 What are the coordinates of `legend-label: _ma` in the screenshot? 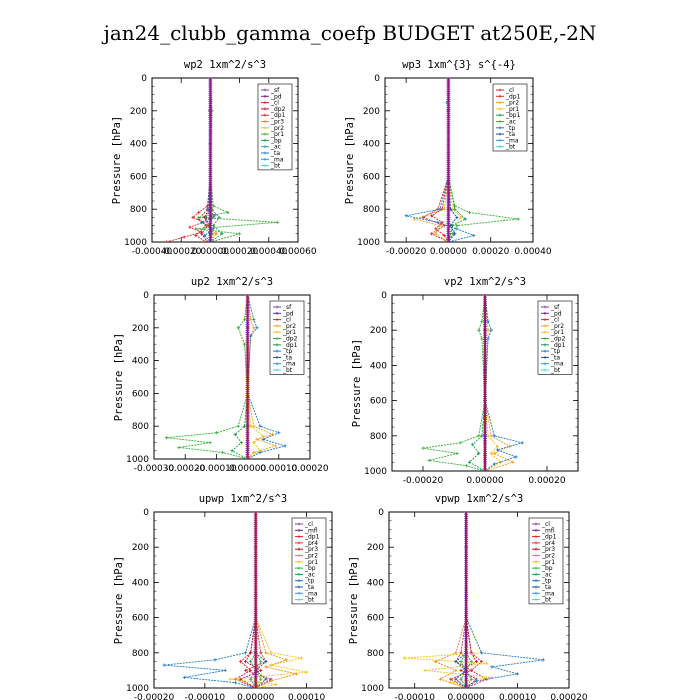 It's located at (557, 364).